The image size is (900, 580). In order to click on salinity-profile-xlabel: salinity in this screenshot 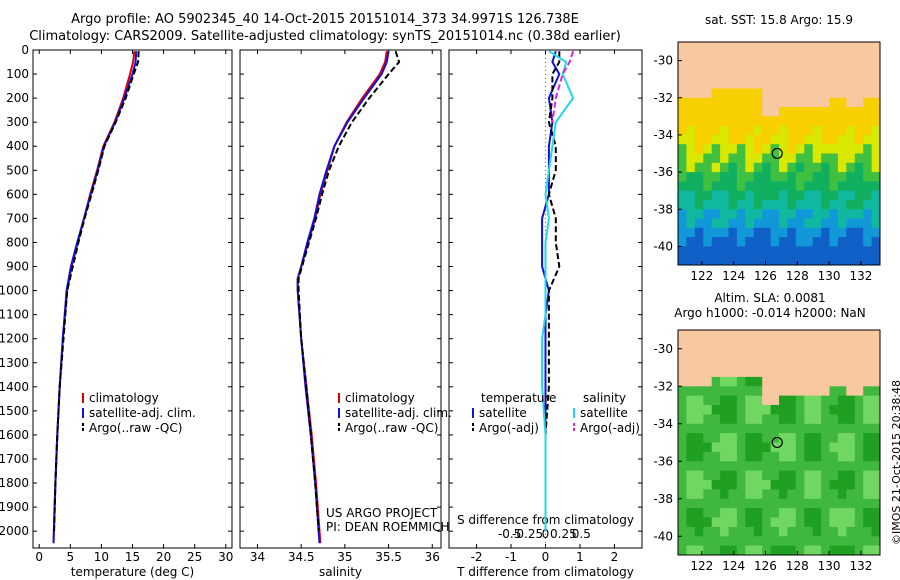, I will do `click(340, 572)`.